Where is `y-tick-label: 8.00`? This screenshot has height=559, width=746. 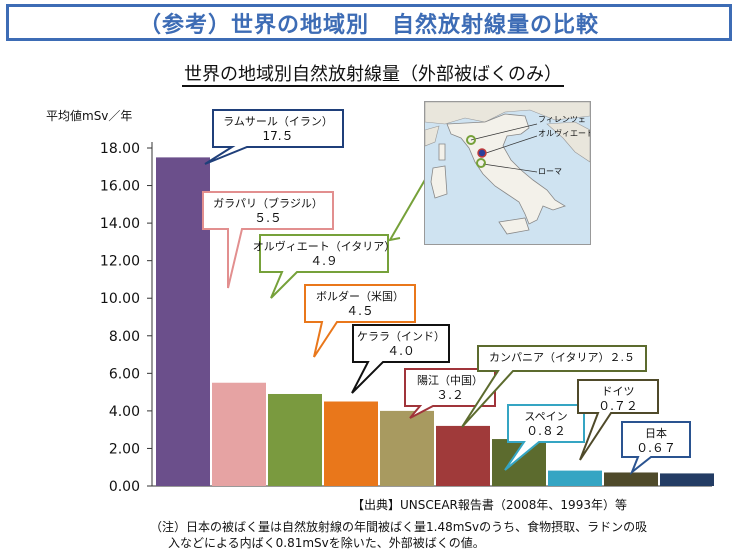 y-tick-label: 8.00 is located at coordinates (124, 337).